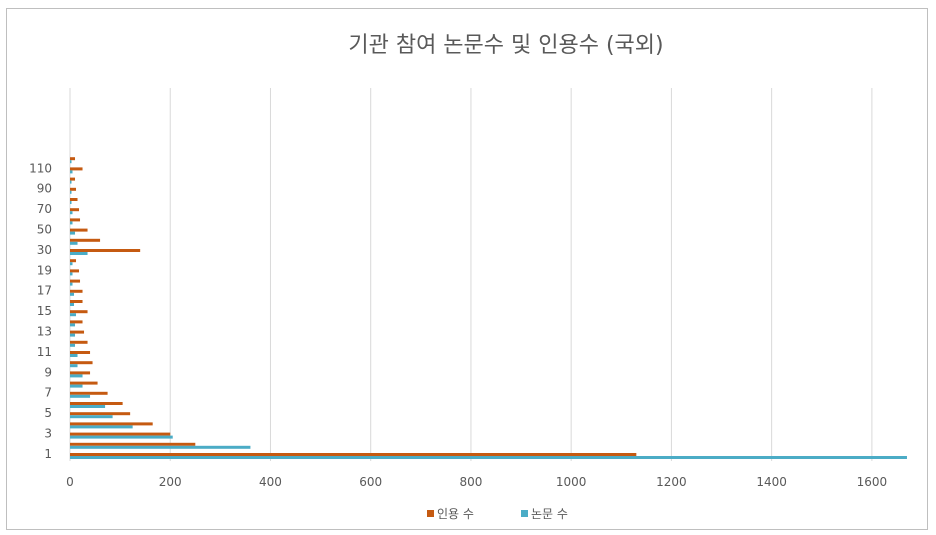 This screenshot has width=936, height=535. I want to click on y-tick-label: 1, so click(48, 454).